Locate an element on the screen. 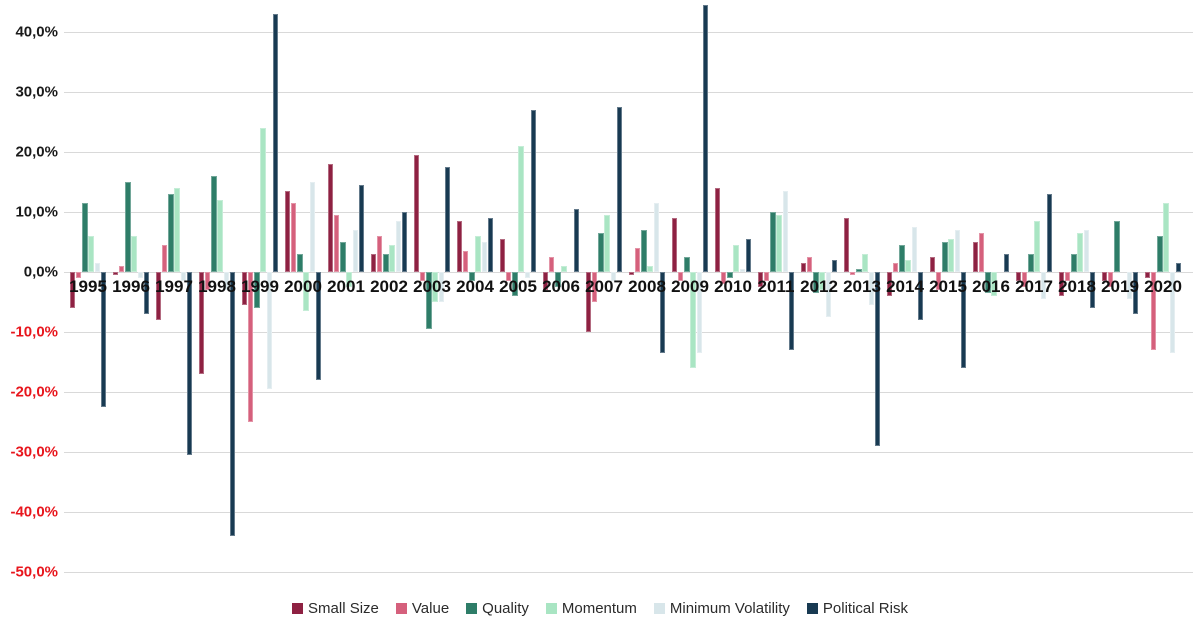 This screenshot has width=1200, height=621. bar-momentum-1997 is located at coordinates (177, 229).